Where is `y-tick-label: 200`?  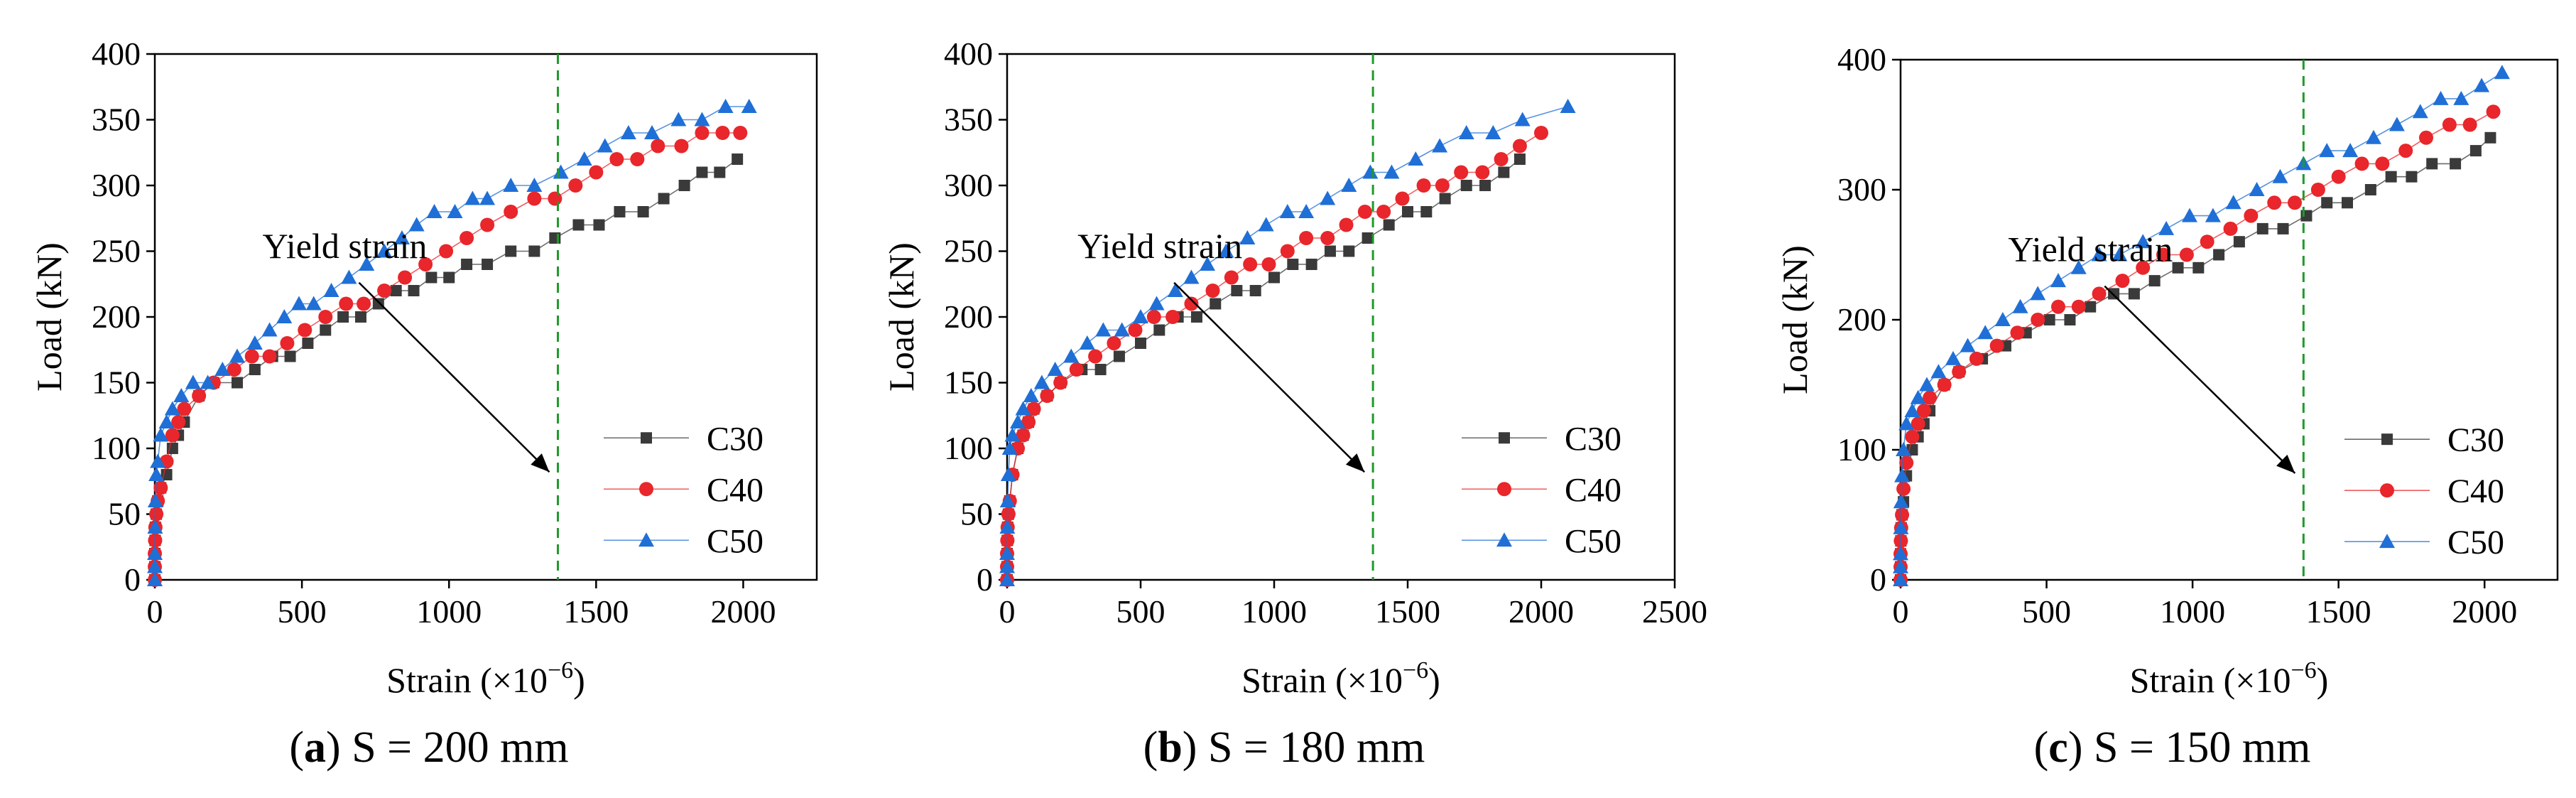
y-tick-label: 200 is located at coordinates (117, 317).